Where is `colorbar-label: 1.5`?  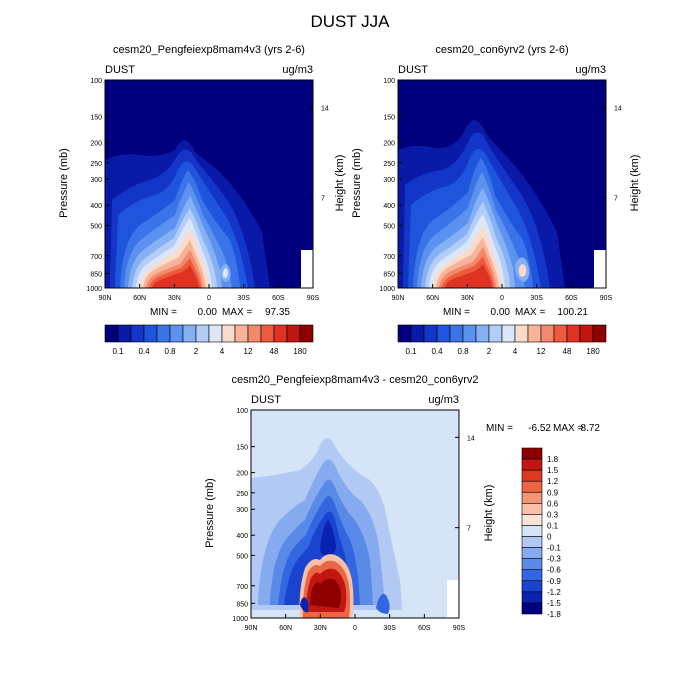
colorbar-label: 1.5 is located at coordinates (553, 470).